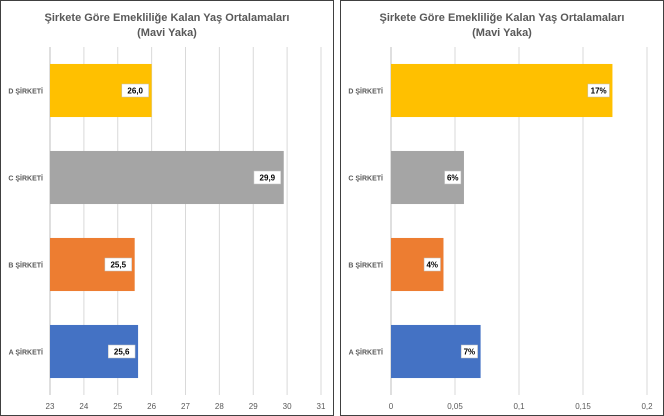 The image size is (664, 416). Describe the element at coordinates (321, 406) in the screenshot. I see `x-tick-label: 31` at that location.